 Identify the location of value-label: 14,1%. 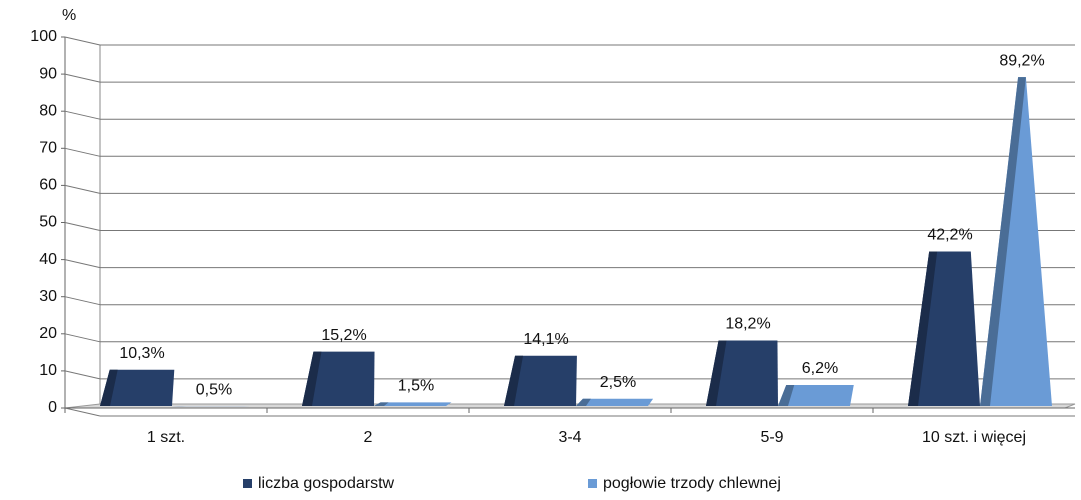
(545, 339).